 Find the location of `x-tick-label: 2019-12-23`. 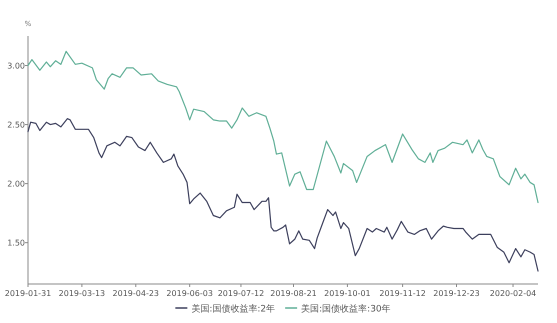

x-tick-label: 2019-12-23 is located at coordinates (456, 293).